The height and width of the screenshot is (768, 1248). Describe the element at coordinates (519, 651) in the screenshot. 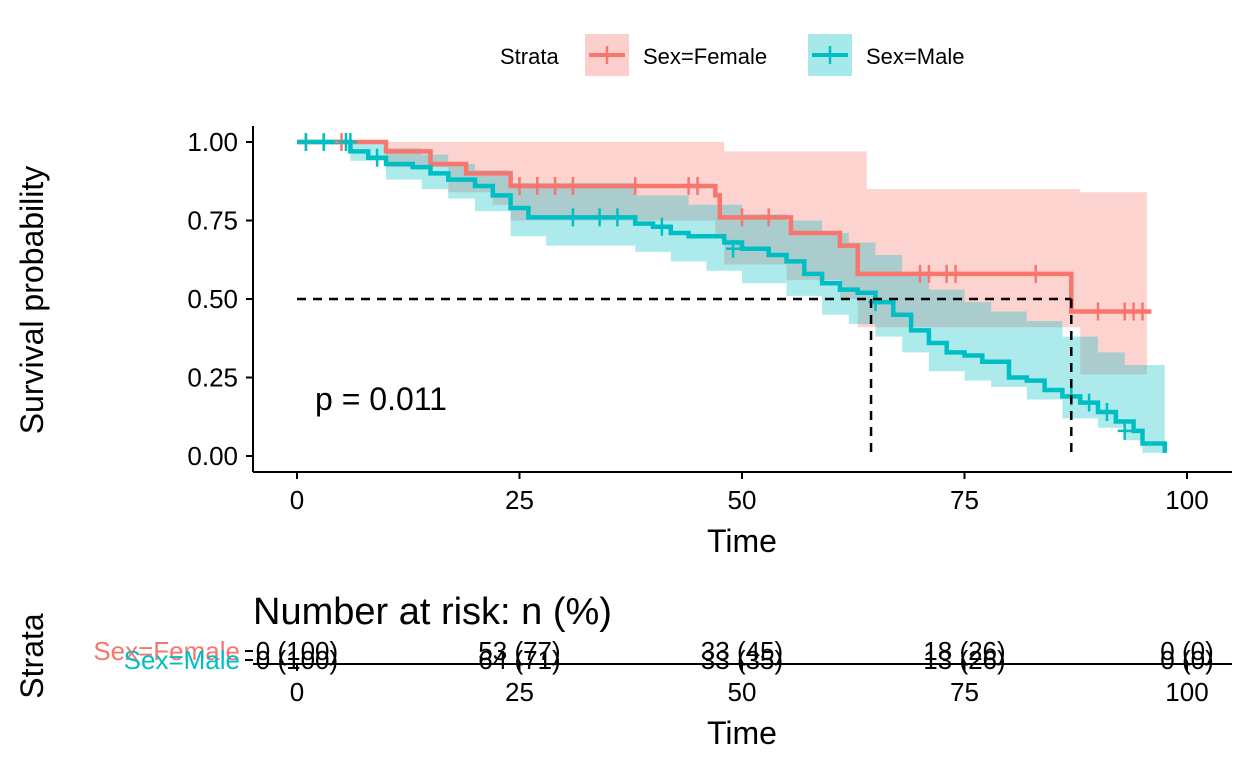

I see `risk-cell-female-1: 53 (77)` at that location.